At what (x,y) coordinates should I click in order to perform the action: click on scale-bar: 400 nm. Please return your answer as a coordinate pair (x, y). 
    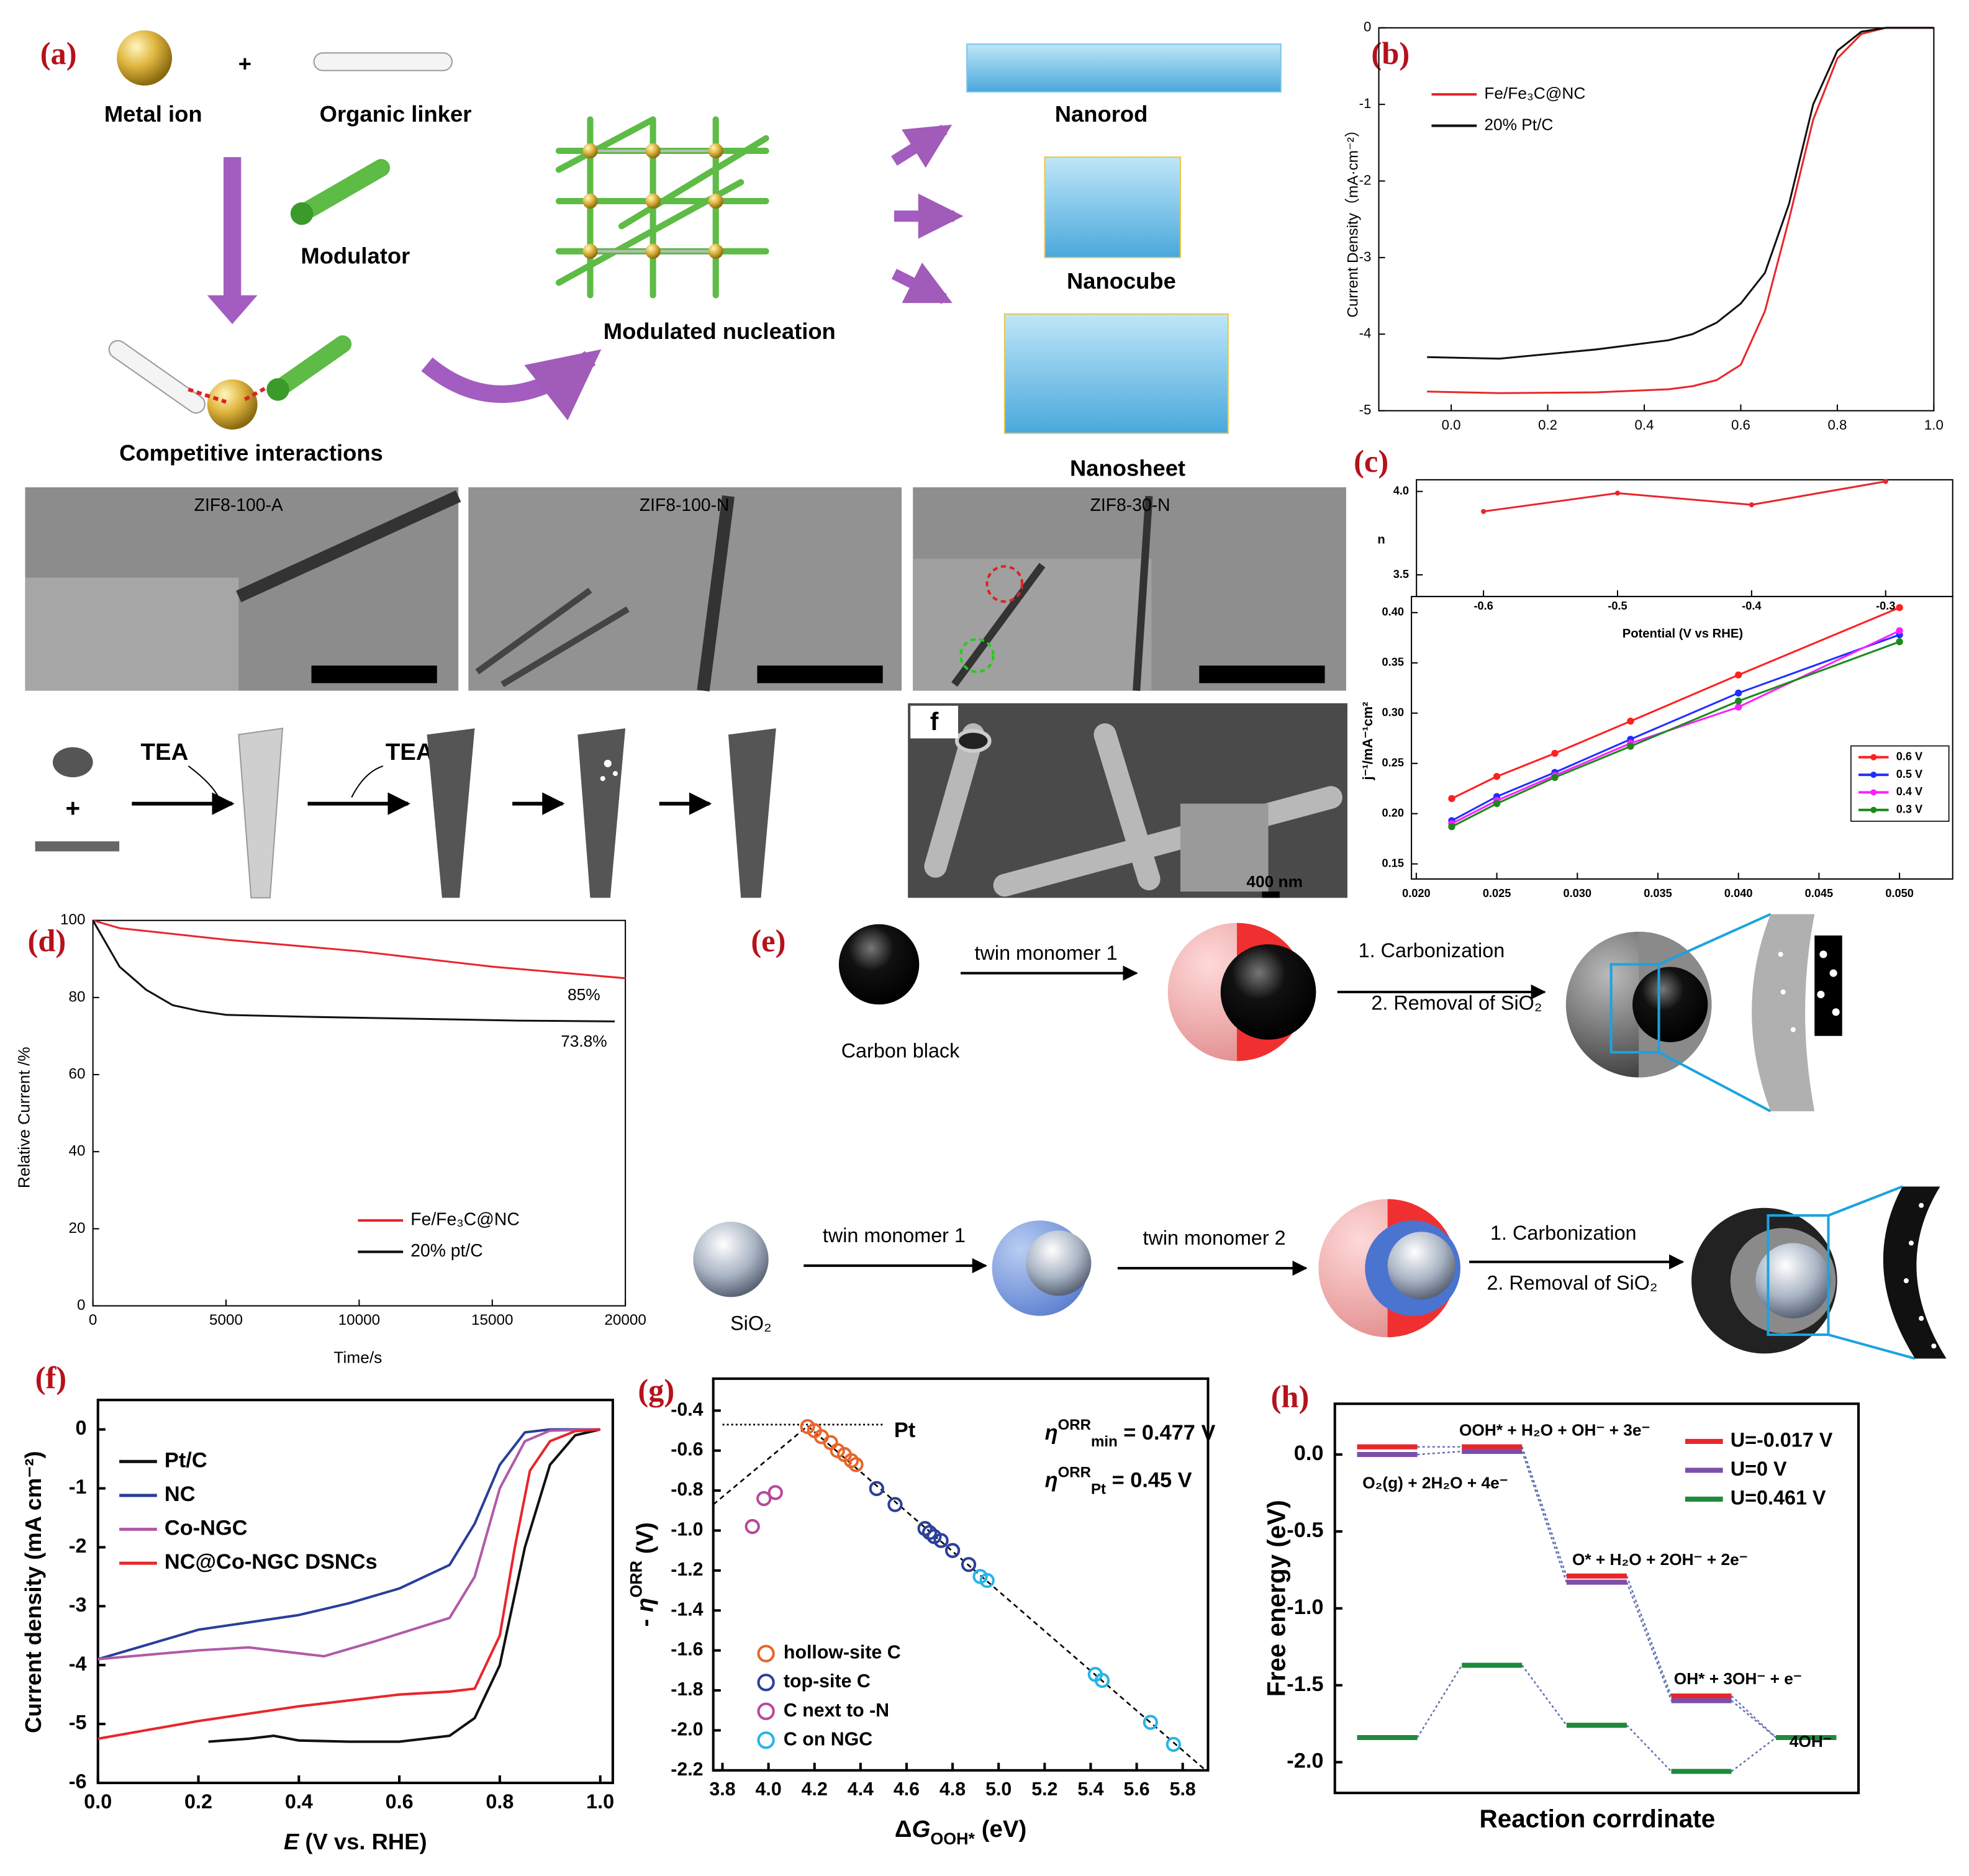
    Looking at the image, I should click on (1274, 881).